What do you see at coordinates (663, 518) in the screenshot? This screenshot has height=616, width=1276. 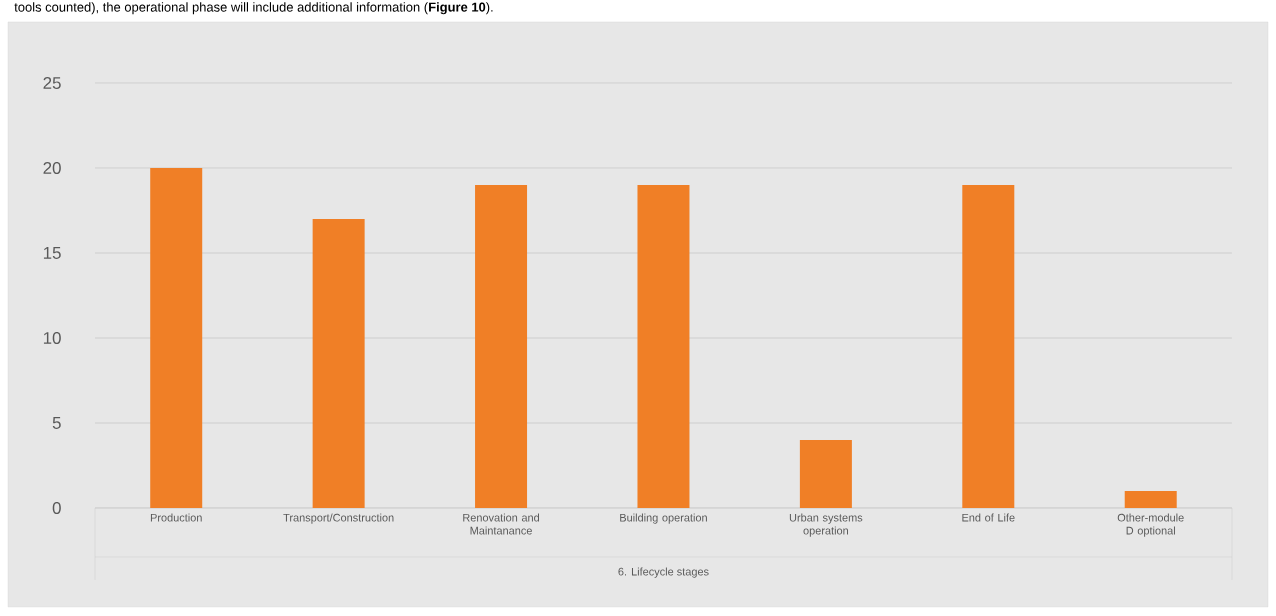 I see `x-tick-label: Building operation` at bounding box center [663, 518].